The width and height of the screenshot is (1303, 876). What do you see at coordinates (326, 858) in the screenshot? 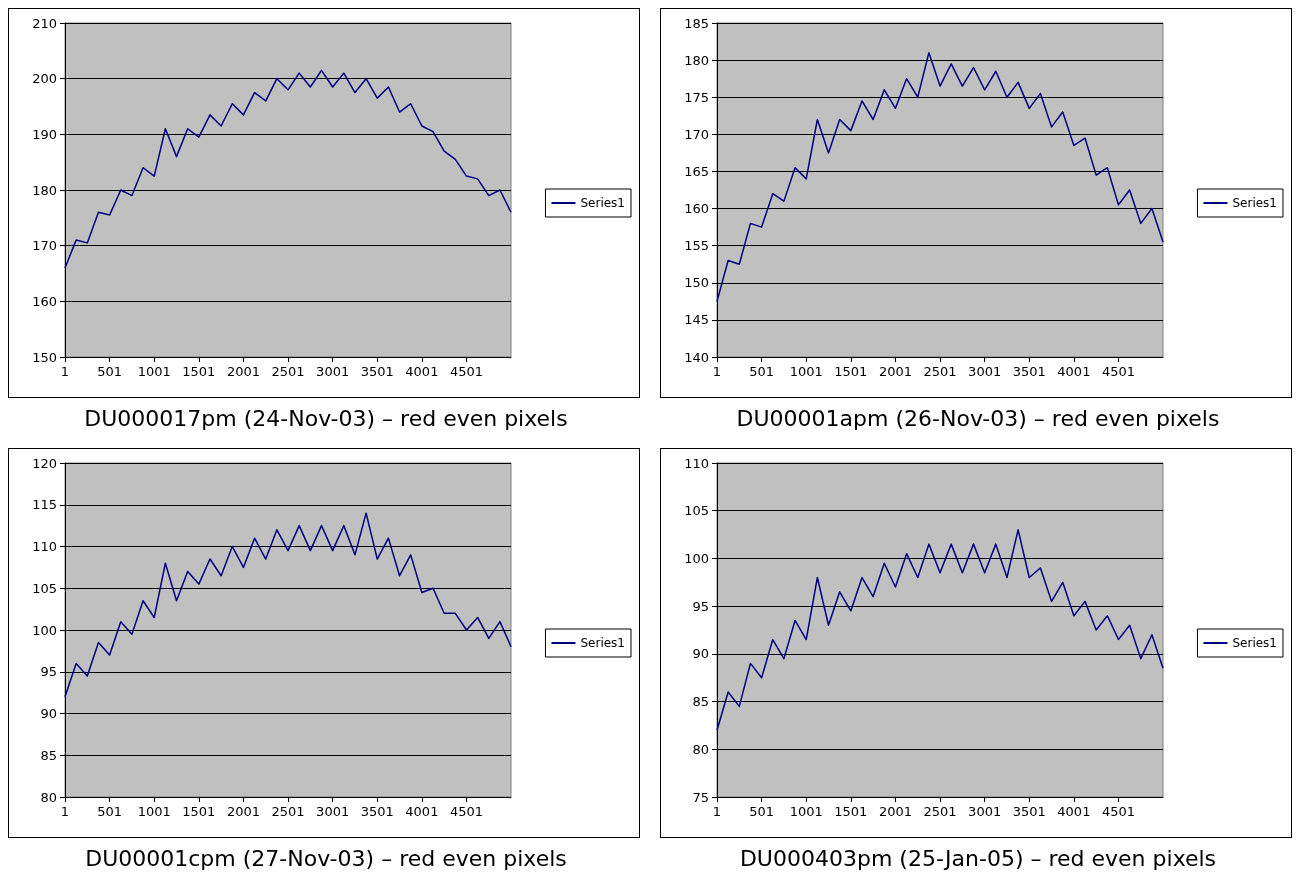
I see `text: DU00001cpm (27-Nov-03) – red even pixels` at bounding box center [326, 858].